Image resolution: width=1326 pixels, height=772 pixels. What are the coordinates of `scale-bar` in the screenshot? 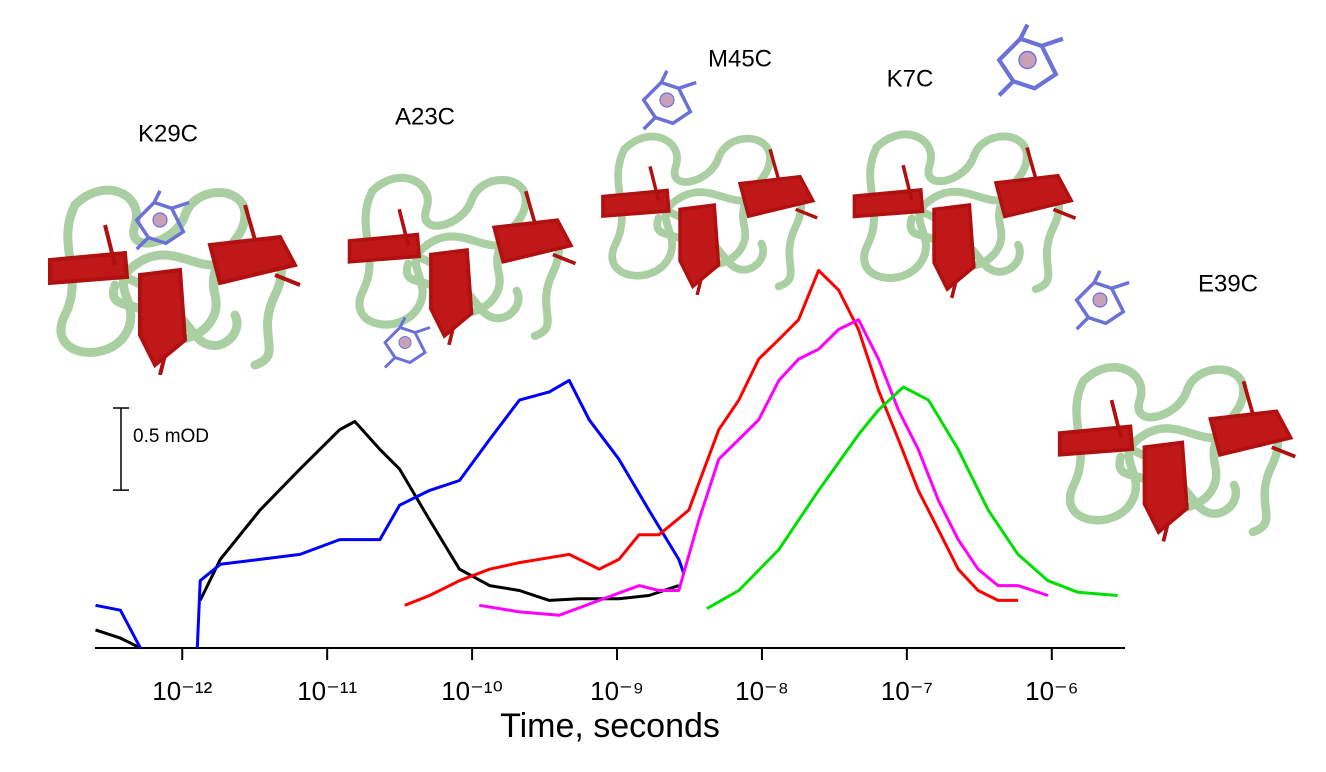 It's located at (121, 449).